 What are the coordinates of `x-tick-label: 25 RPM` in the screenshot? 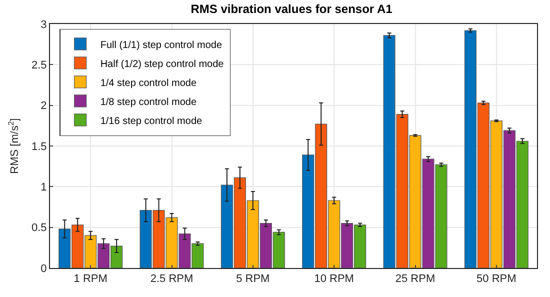 It's located at (415, 279).